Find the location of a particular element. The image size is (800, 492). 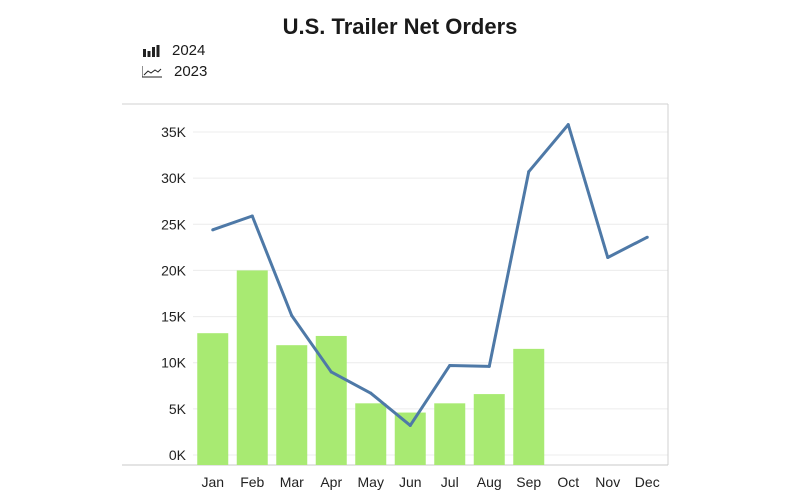

x-tick-label: Jul is located at coordinates (450, 482).